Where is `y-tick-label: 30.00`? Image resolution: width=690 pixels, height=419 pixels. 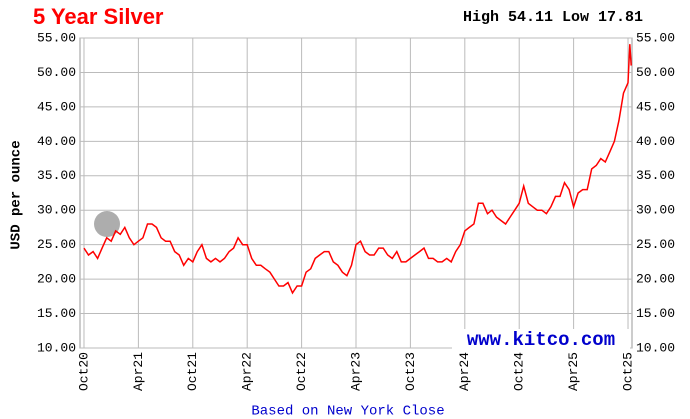 y-tick-label: 30.00 is located at coordinates (56, 210).